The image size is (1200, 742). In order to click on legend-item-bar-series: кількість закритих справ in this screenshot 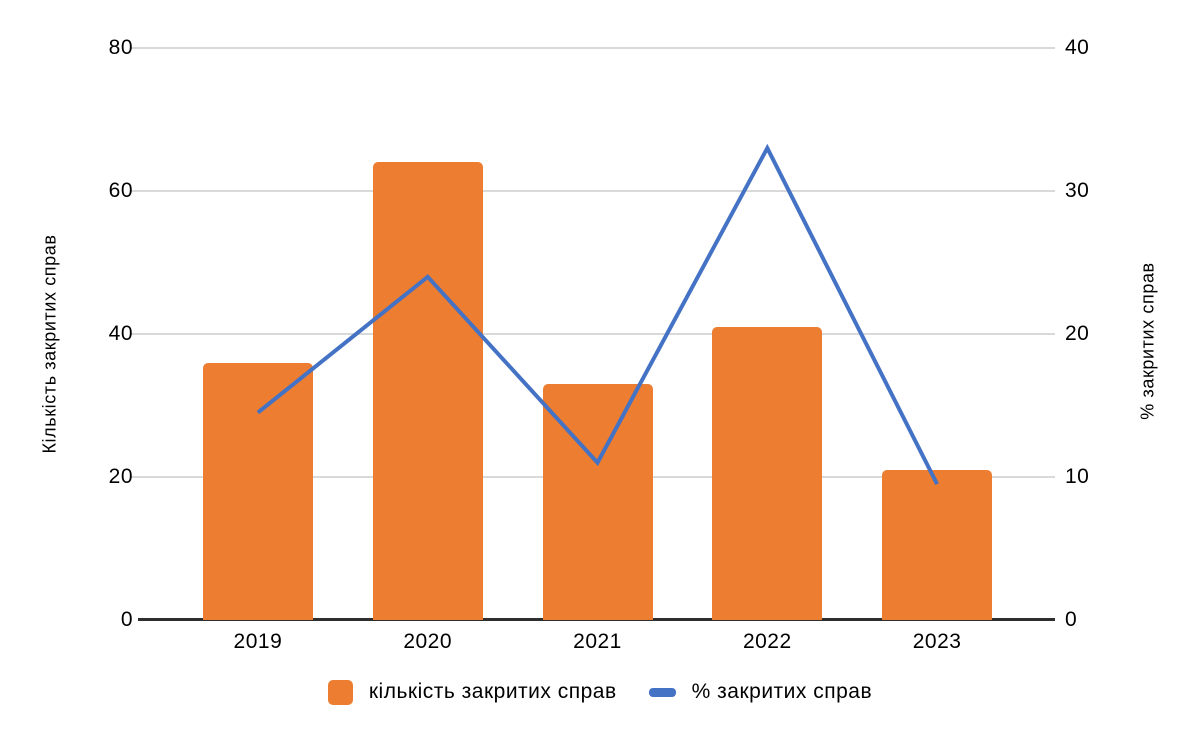, I will do `click(472, 692)`.